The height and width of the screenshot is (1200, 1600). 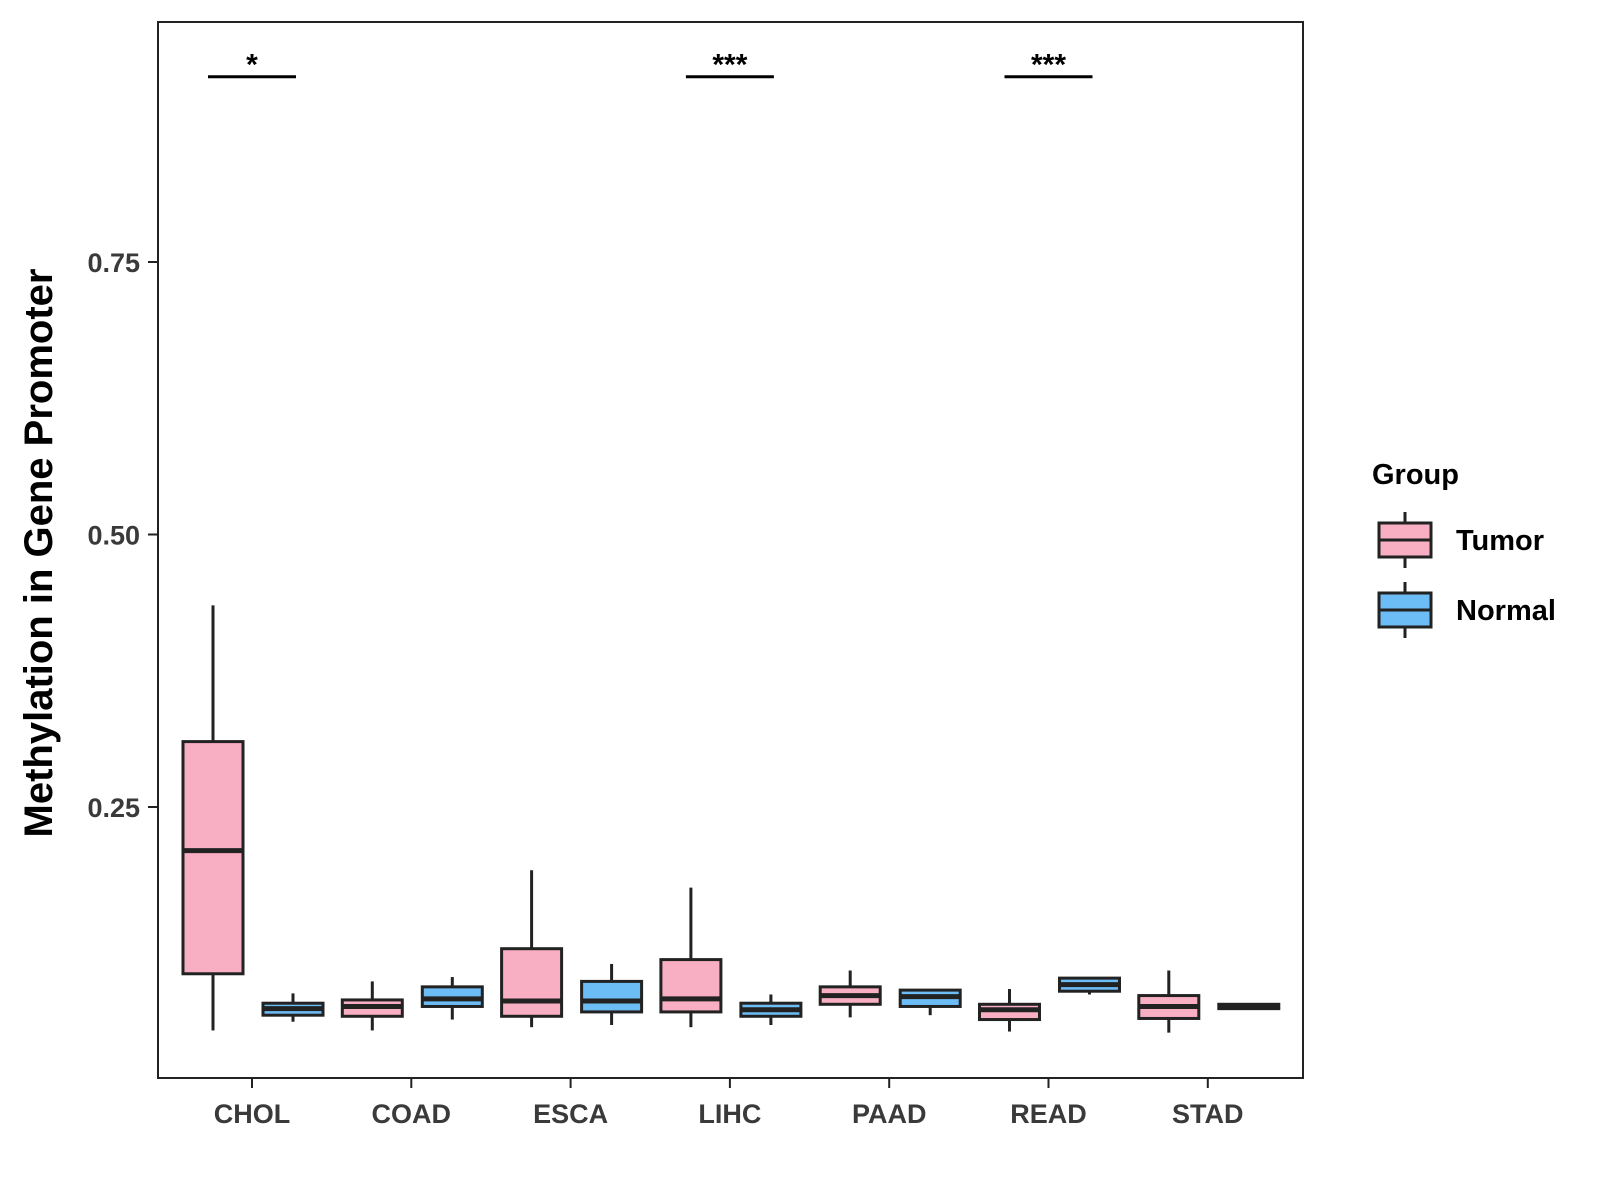 What do you see at coordinates (650, 65) in the screenshot?
I see `significance-layer: * *** ***` at bounding box center [650, 65].